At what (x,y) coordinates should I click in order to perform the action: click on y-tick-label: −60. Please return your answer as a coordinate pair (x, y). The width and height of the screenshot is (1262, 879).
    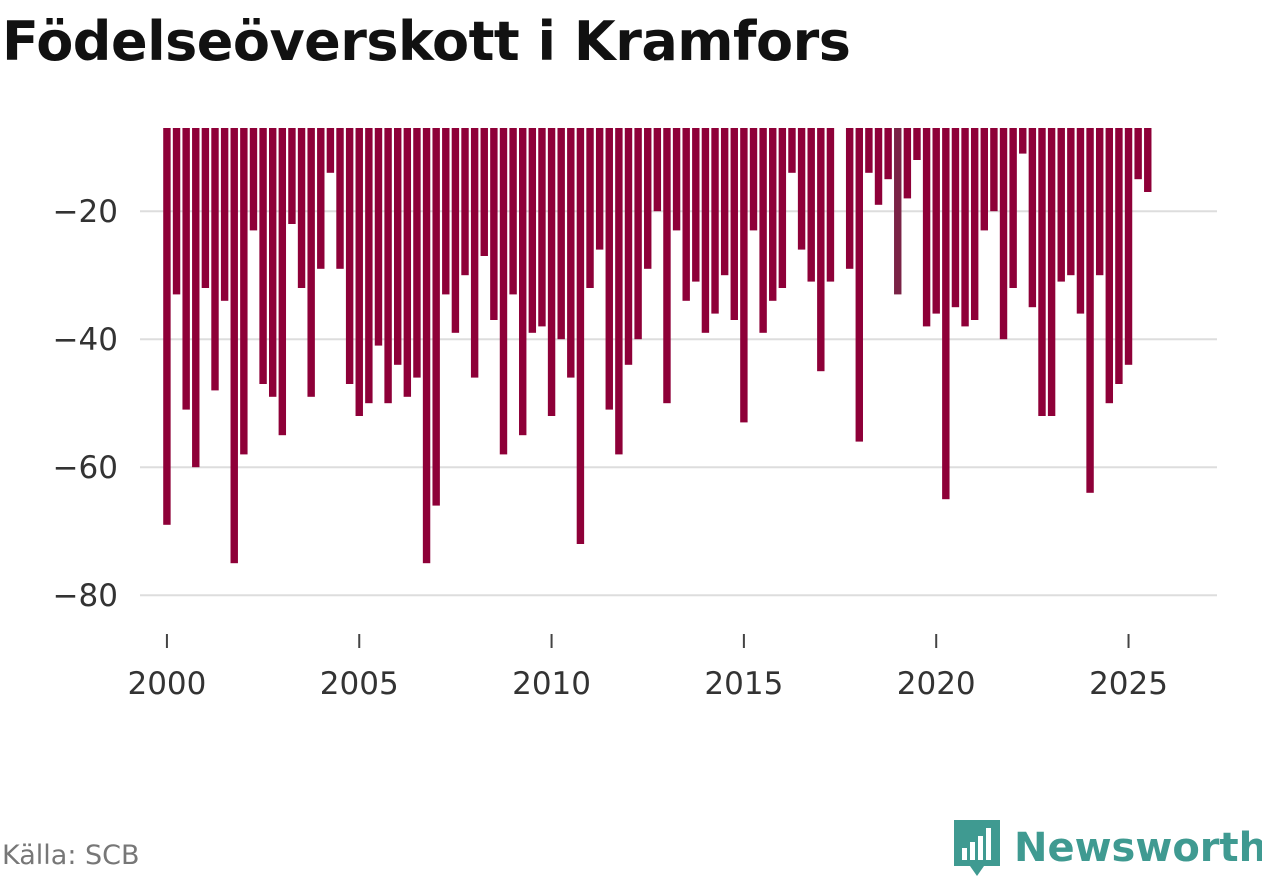
    Looking at the image, I should click on (85, 468).